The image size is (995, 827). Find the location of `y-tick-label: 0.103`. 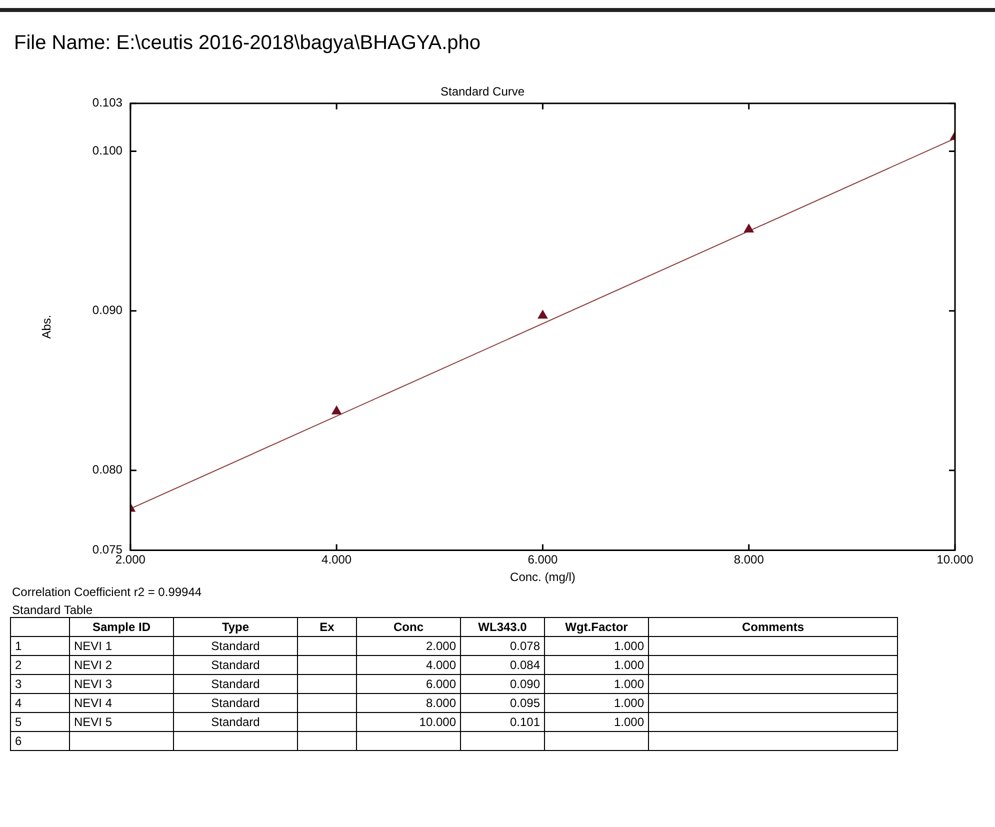

y-tick-label: 0.103 is located at coordinates (107, 103).